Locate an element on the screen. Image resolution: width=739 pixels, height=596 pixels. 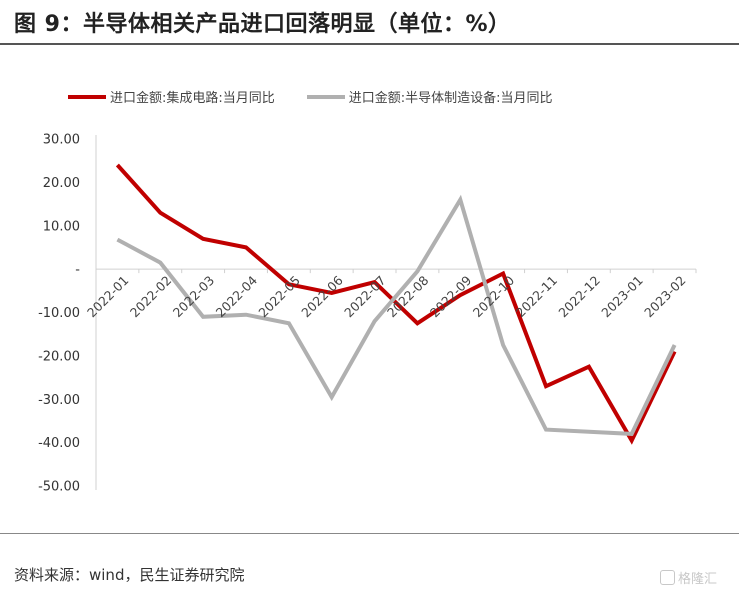
watermark-text: 格隆汇 is located at coordinates (698, 579).